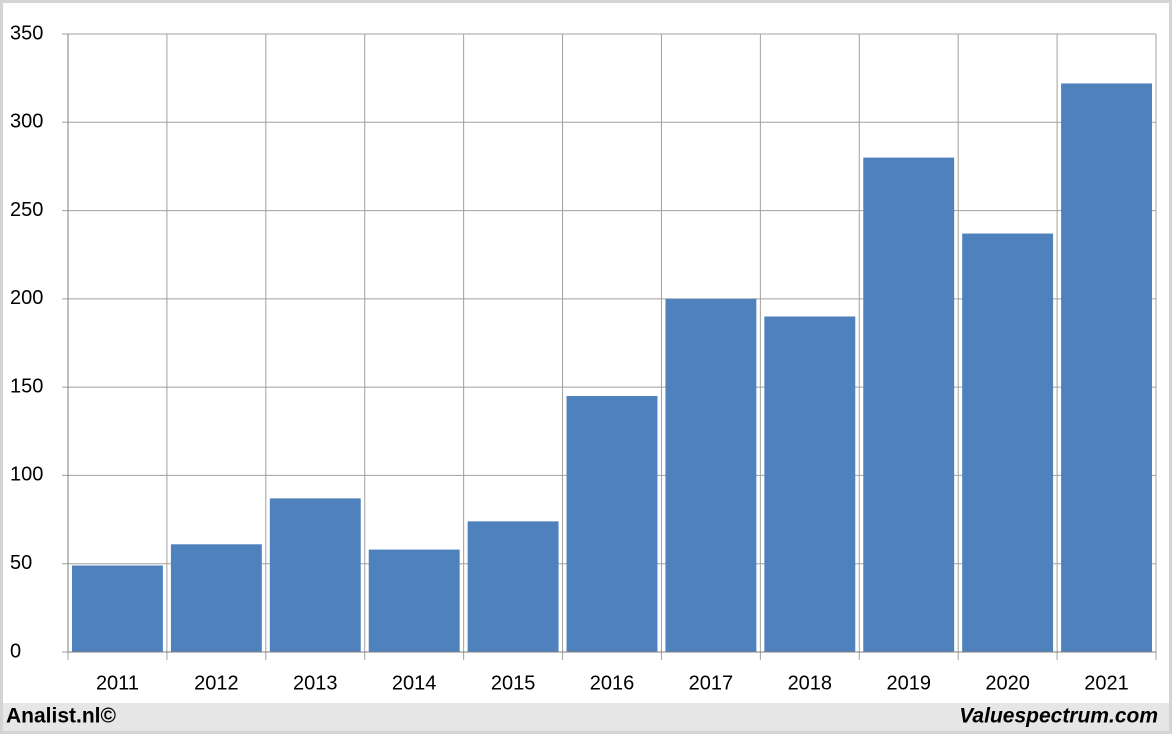 This screenshot has width=1172, height=734. I want to click on x-tick-label: 2012, so click(216, 683).